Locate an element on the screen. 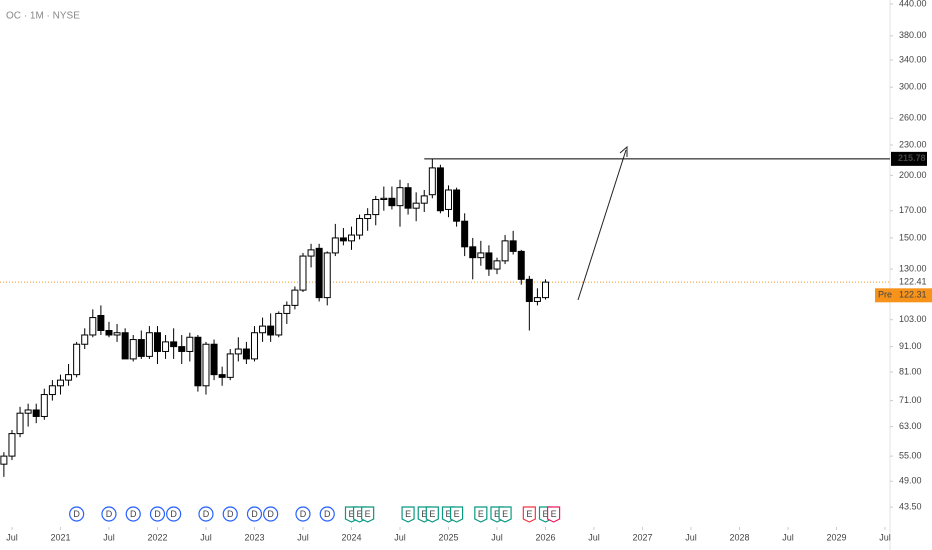  last-price-label: 122.41 is located at coordinates (913, 282).